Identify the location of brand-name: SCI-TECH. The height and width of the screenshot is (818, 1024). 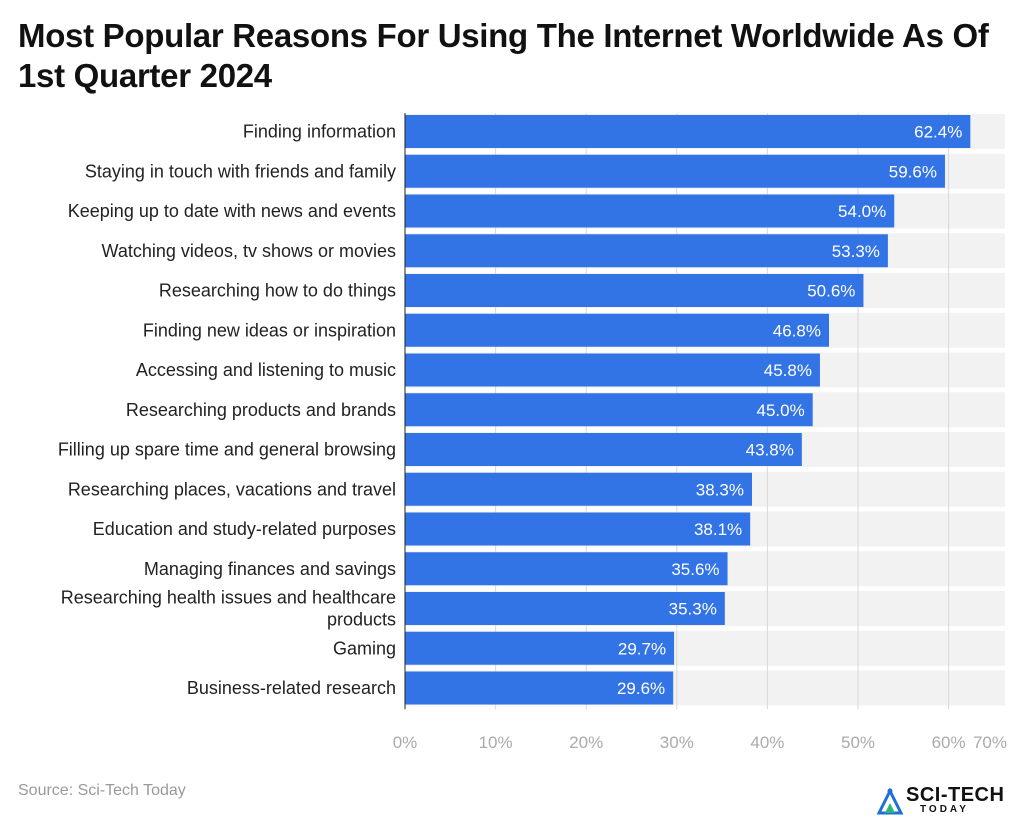
(955, 795).